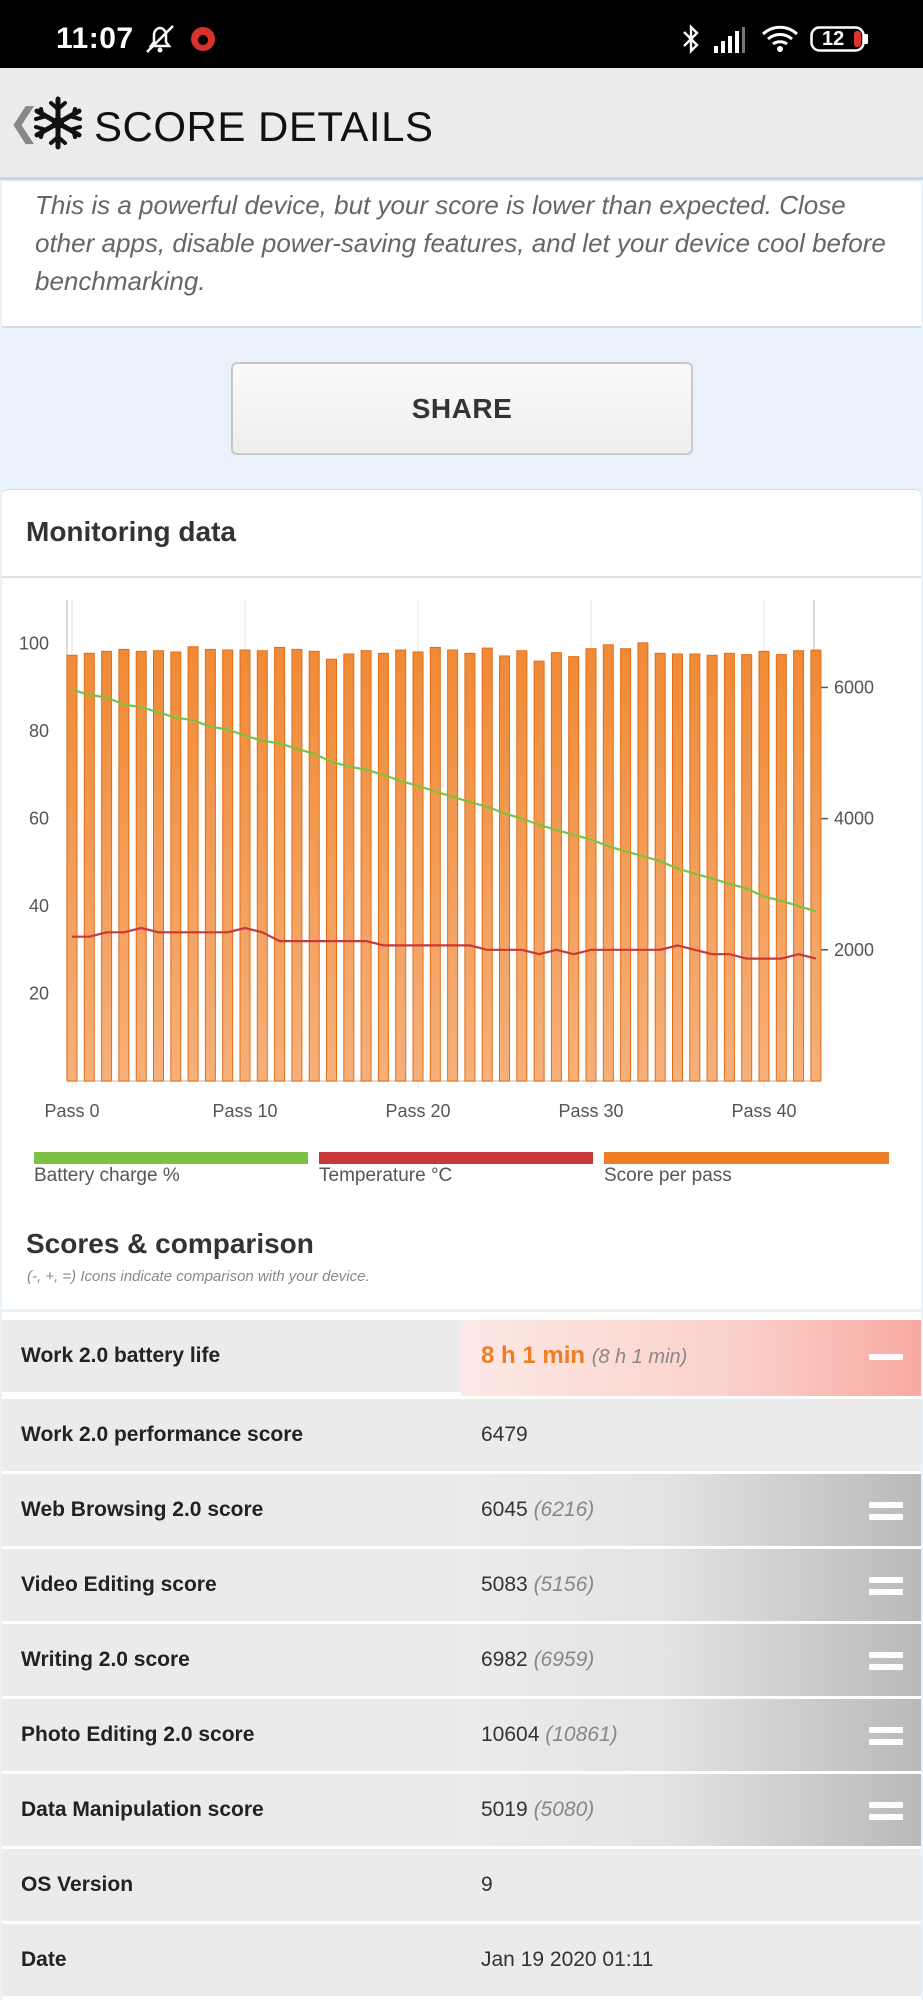 This screenshot has height=2000, width=923. Describe the element at coordinates (119, 1584) in the screenshot. I see `row-label: Video Editing score` at that location.